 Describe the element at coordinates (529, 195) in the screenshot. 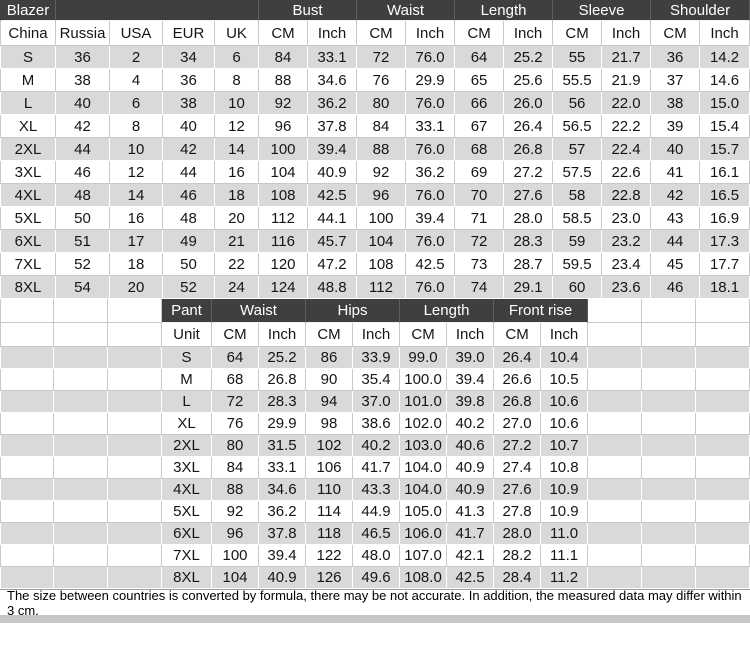

I see `table-cell: 27.6` at that location.